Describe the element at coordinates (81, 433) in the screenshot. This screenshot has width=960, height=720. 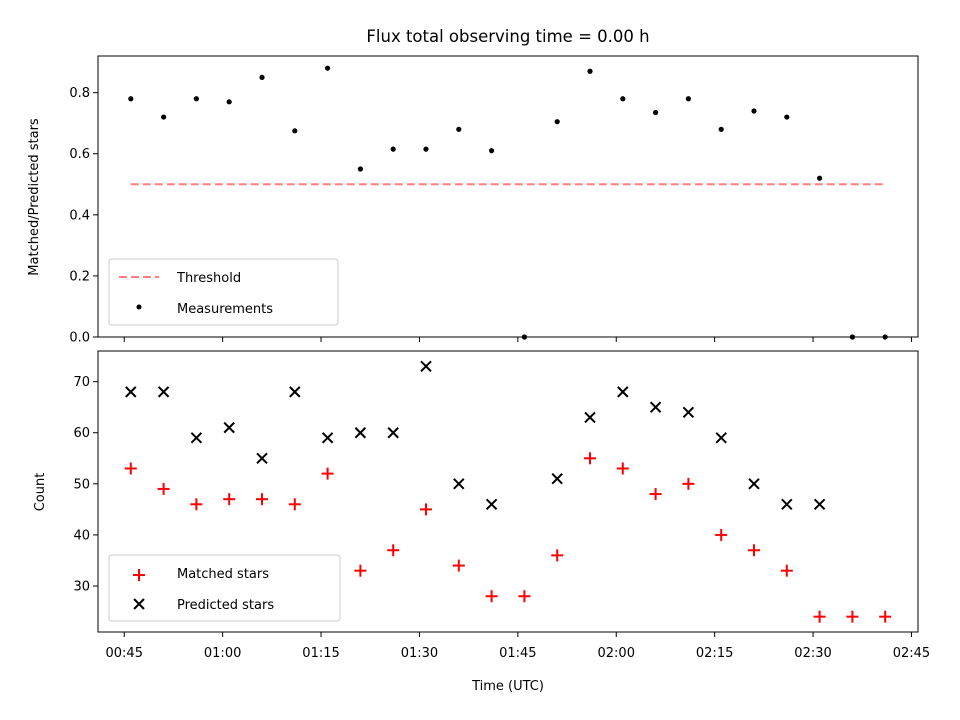
I see `count-y-tick-label: 60` at that location.